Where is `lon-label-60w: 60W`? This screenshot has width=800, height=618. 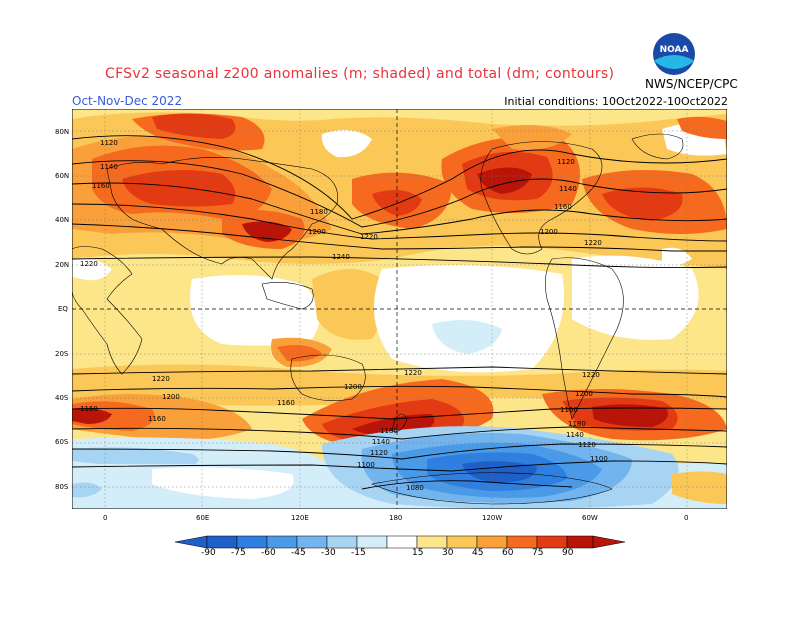
lon-label-60w: 60W is located at coordinates (590, 518).